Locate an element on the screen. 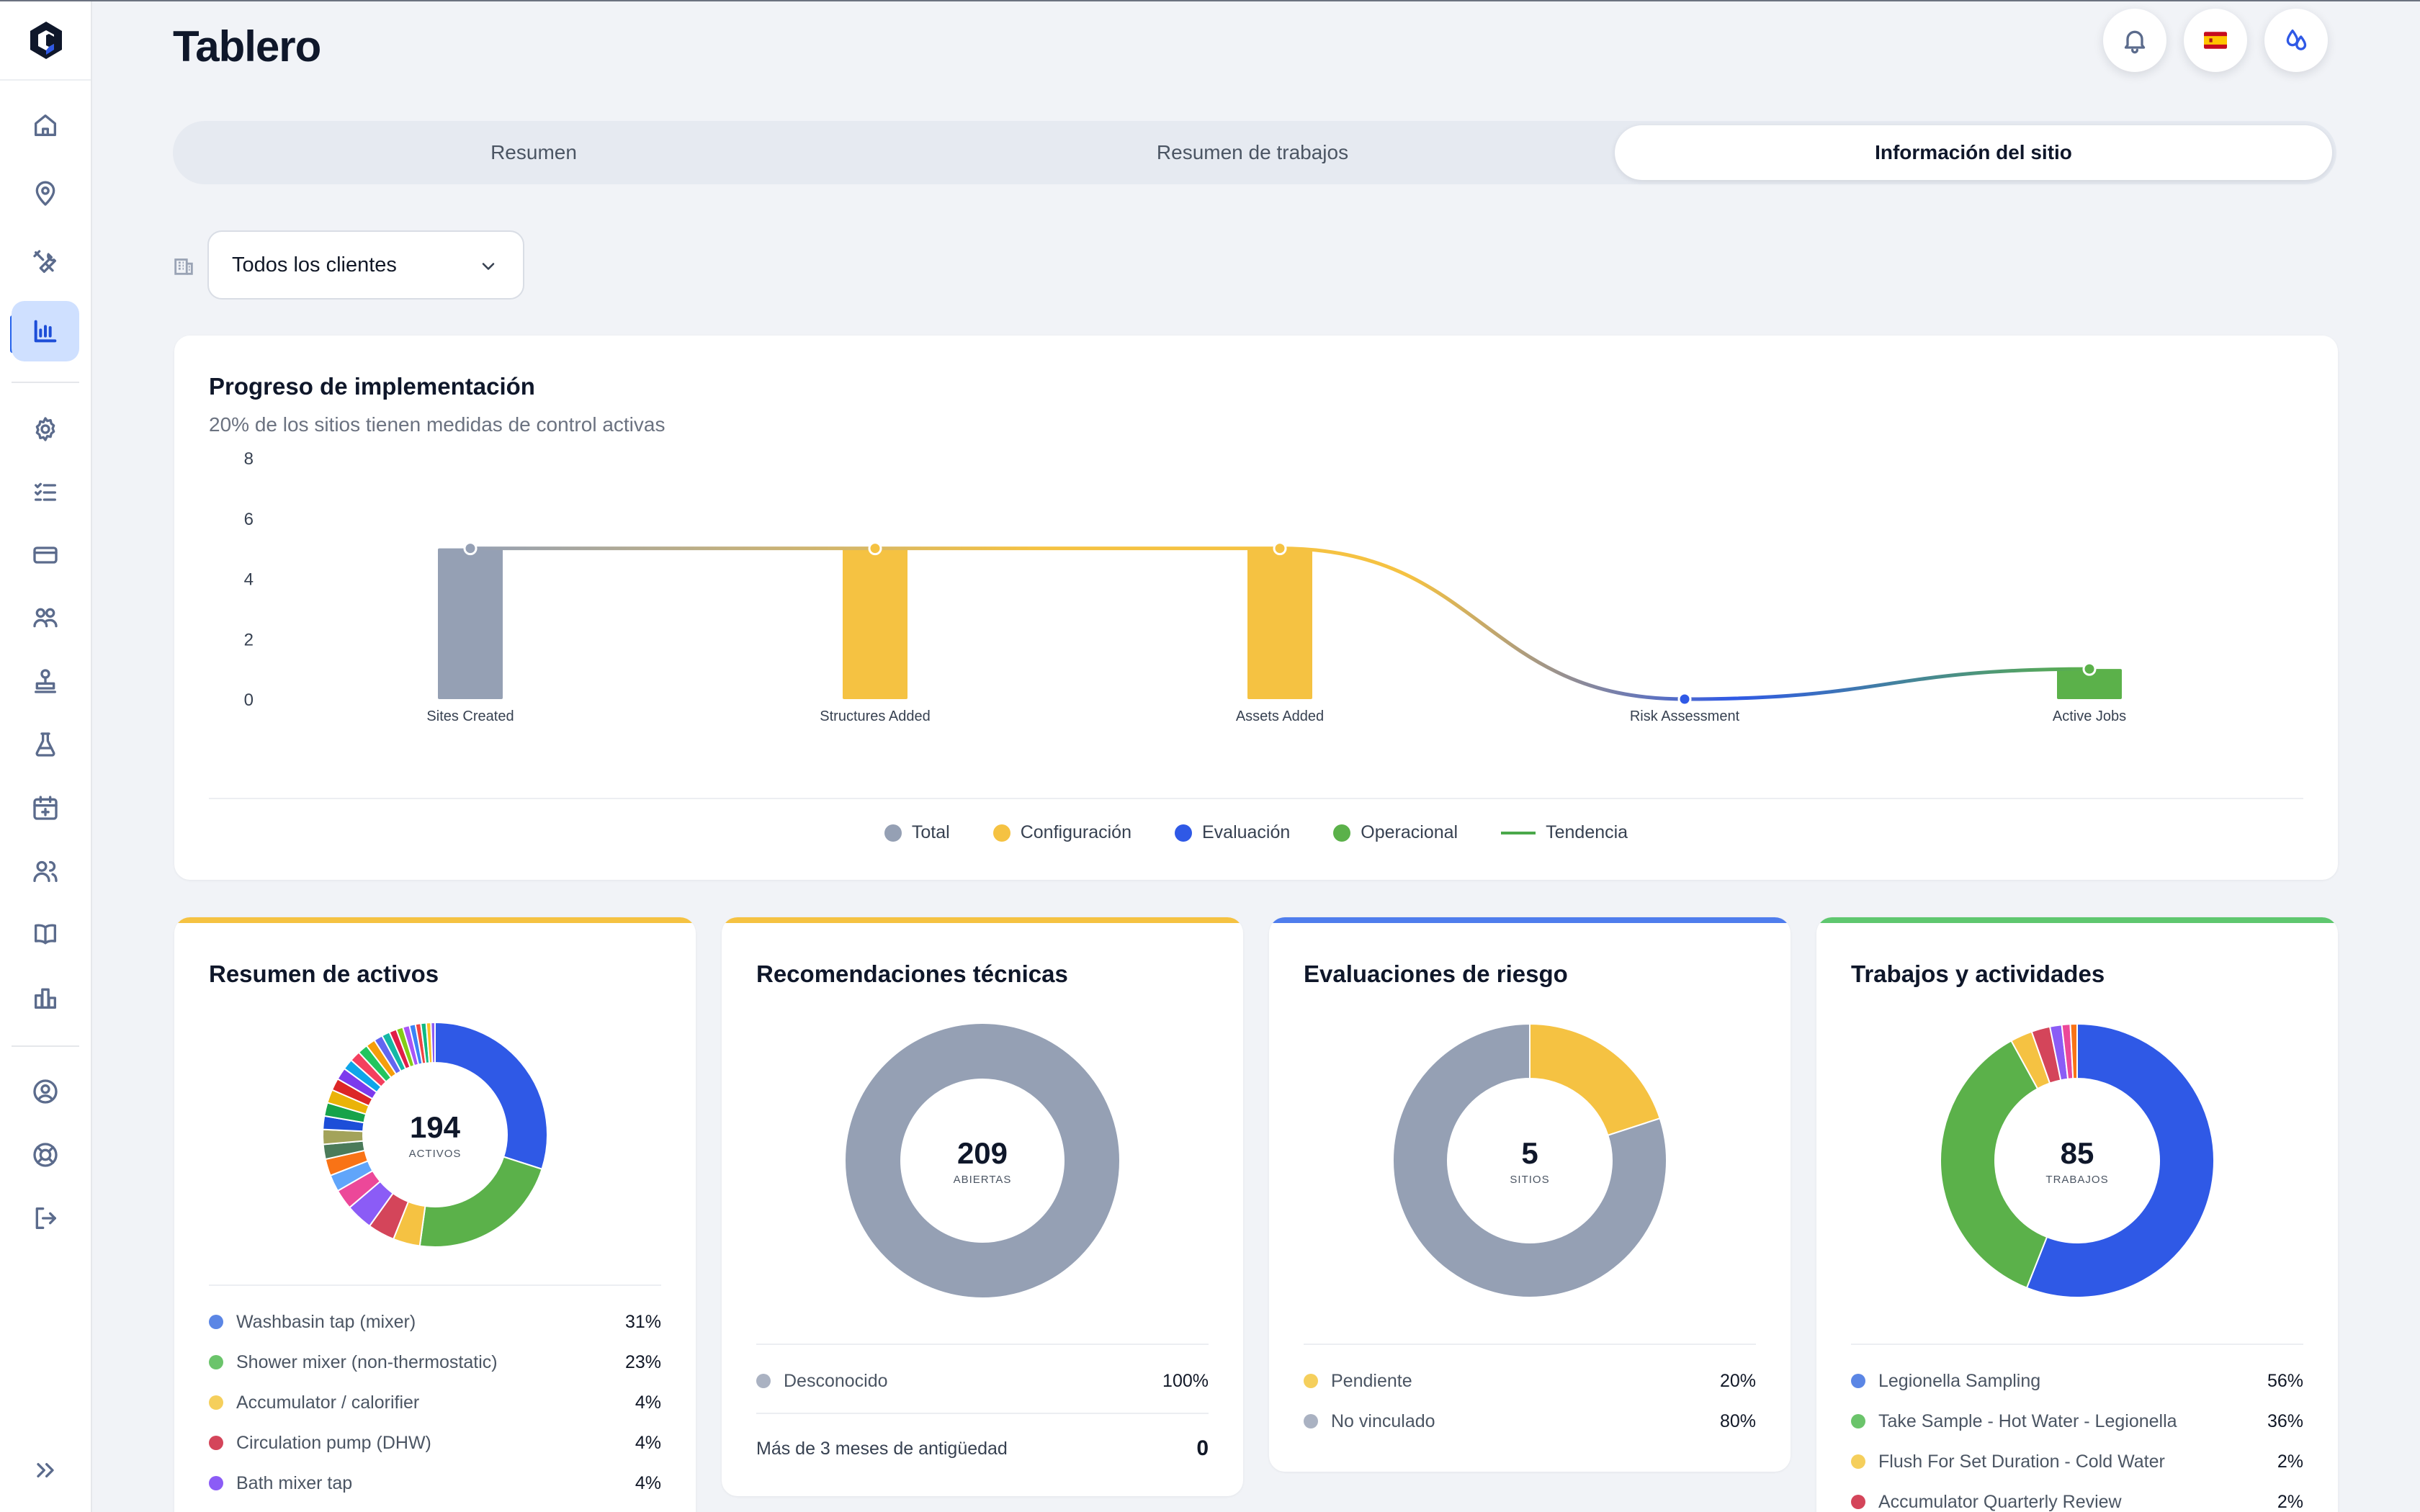 The height and width of the screenshot is (1512, 2420). nav-support is located at coordinates (45, 1155).